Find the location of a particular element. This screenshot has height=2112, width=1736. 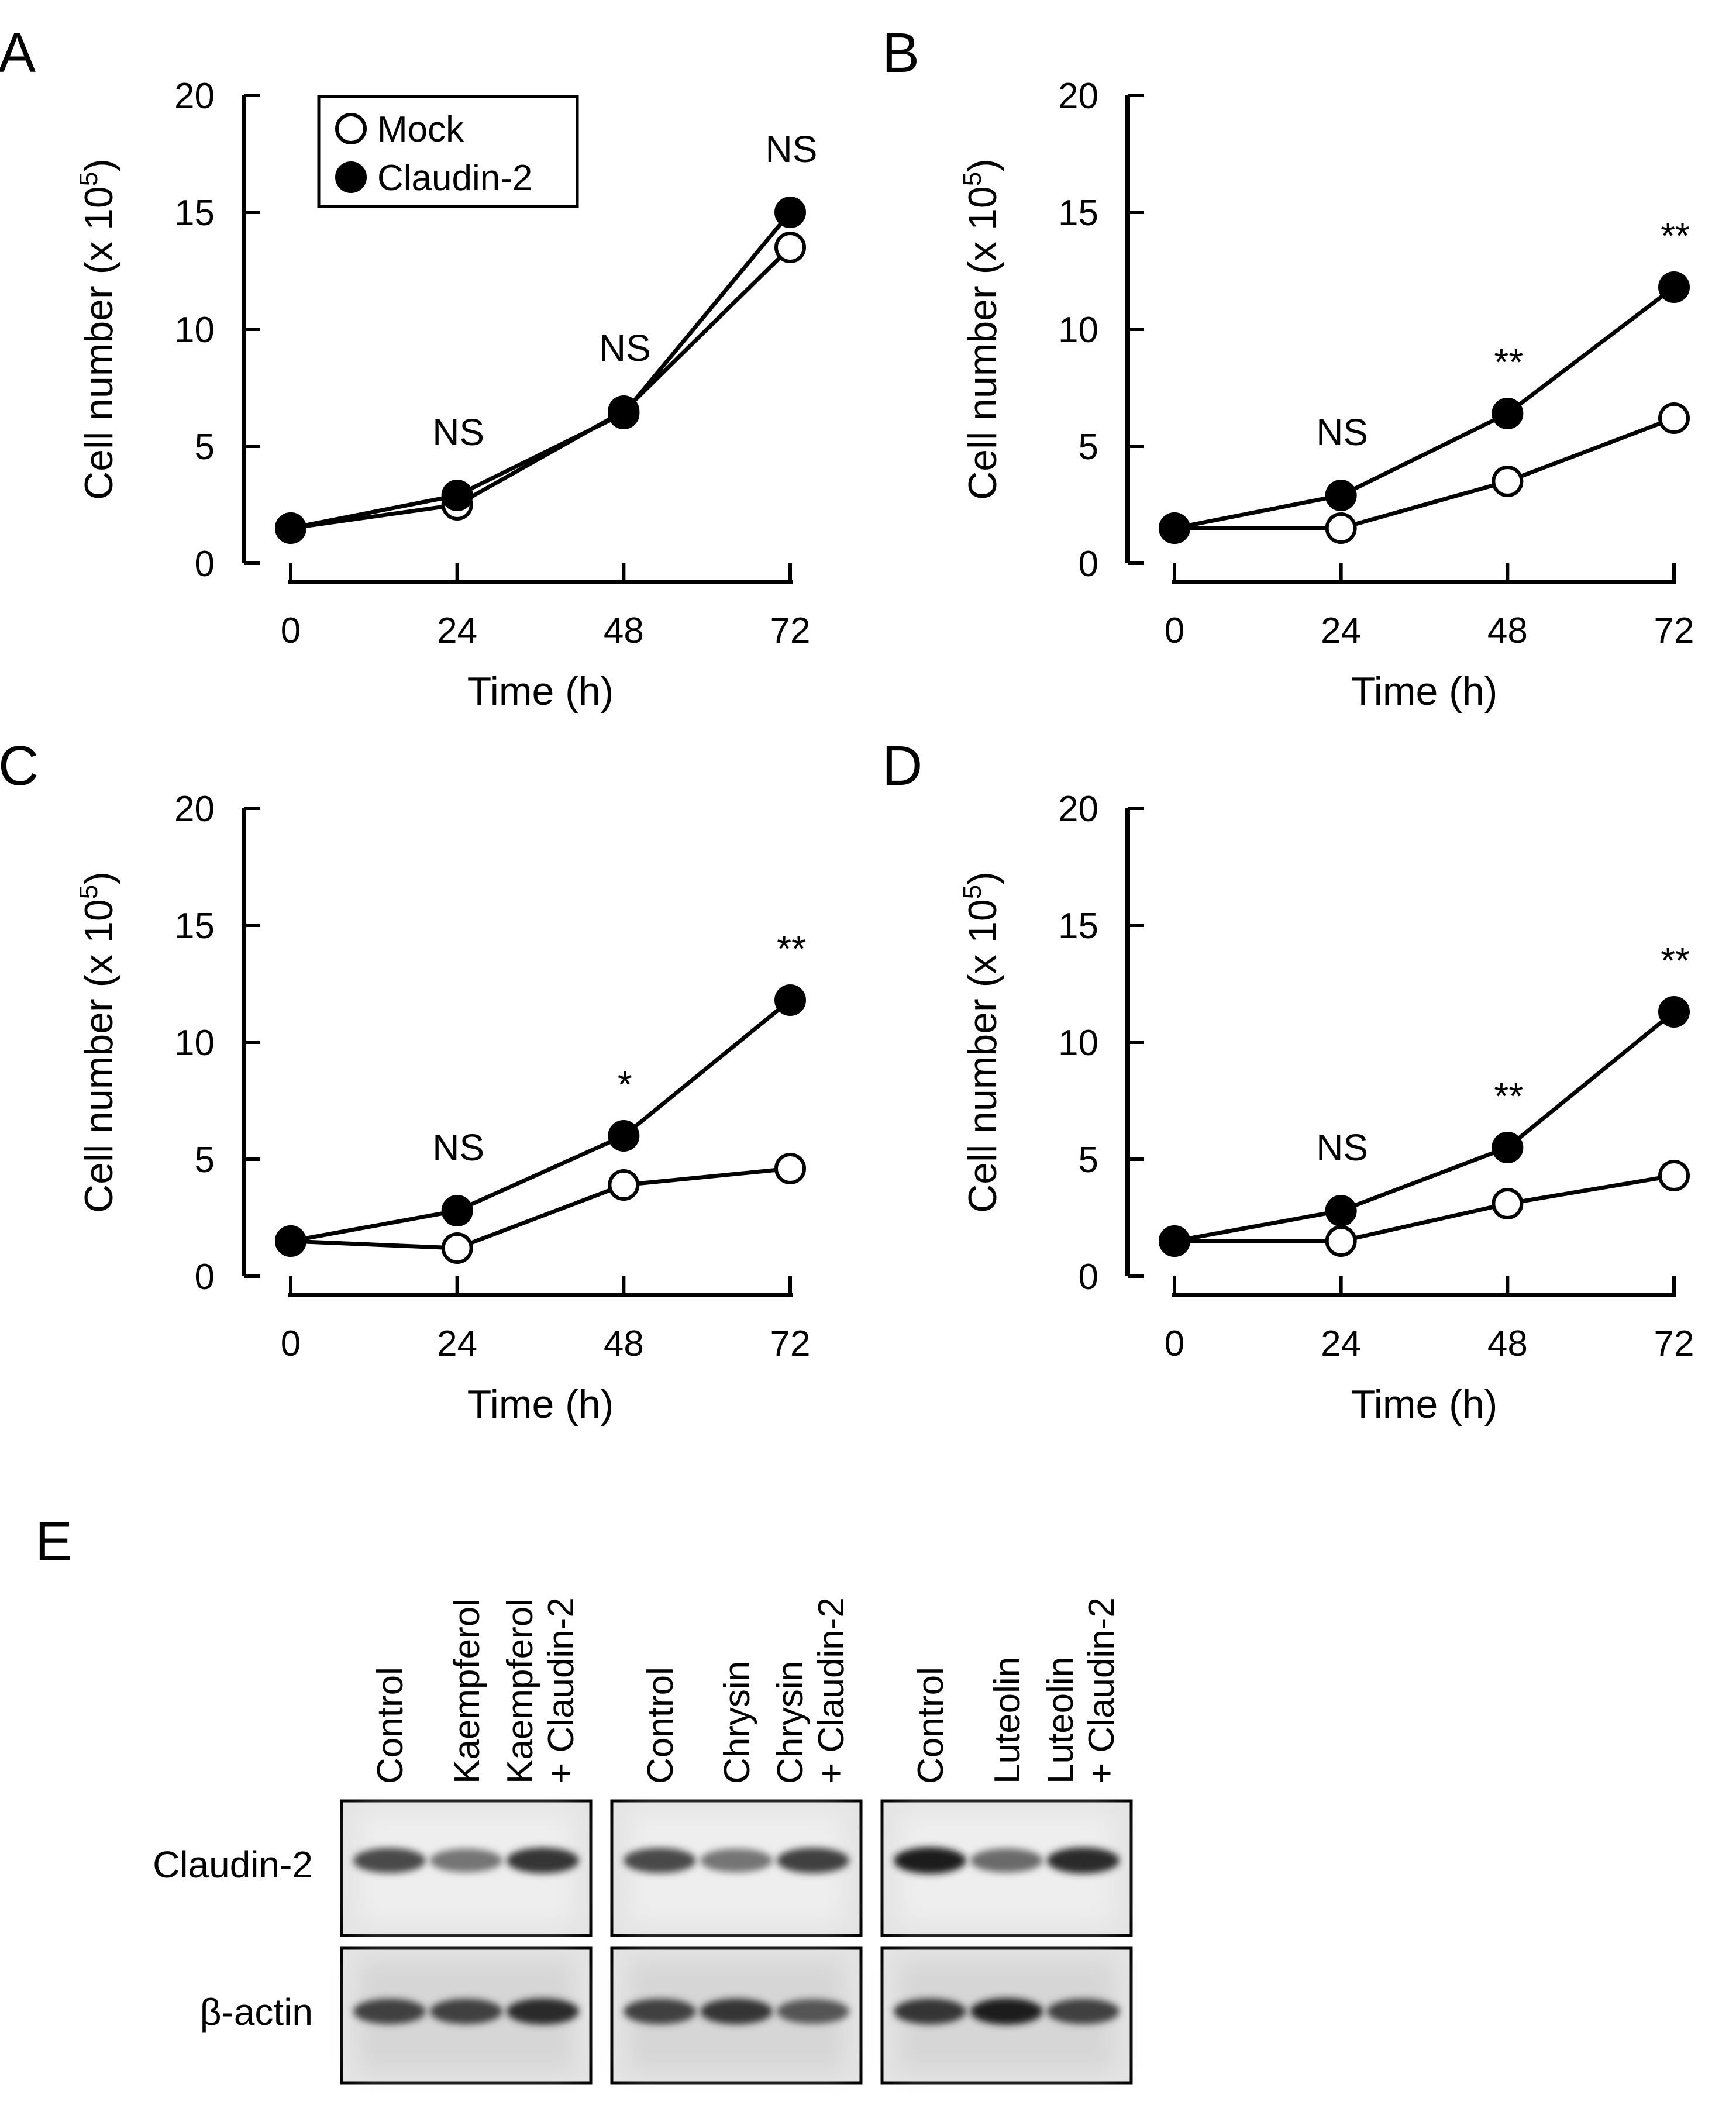

panel-letter: C is located at coordinates (19, 766).